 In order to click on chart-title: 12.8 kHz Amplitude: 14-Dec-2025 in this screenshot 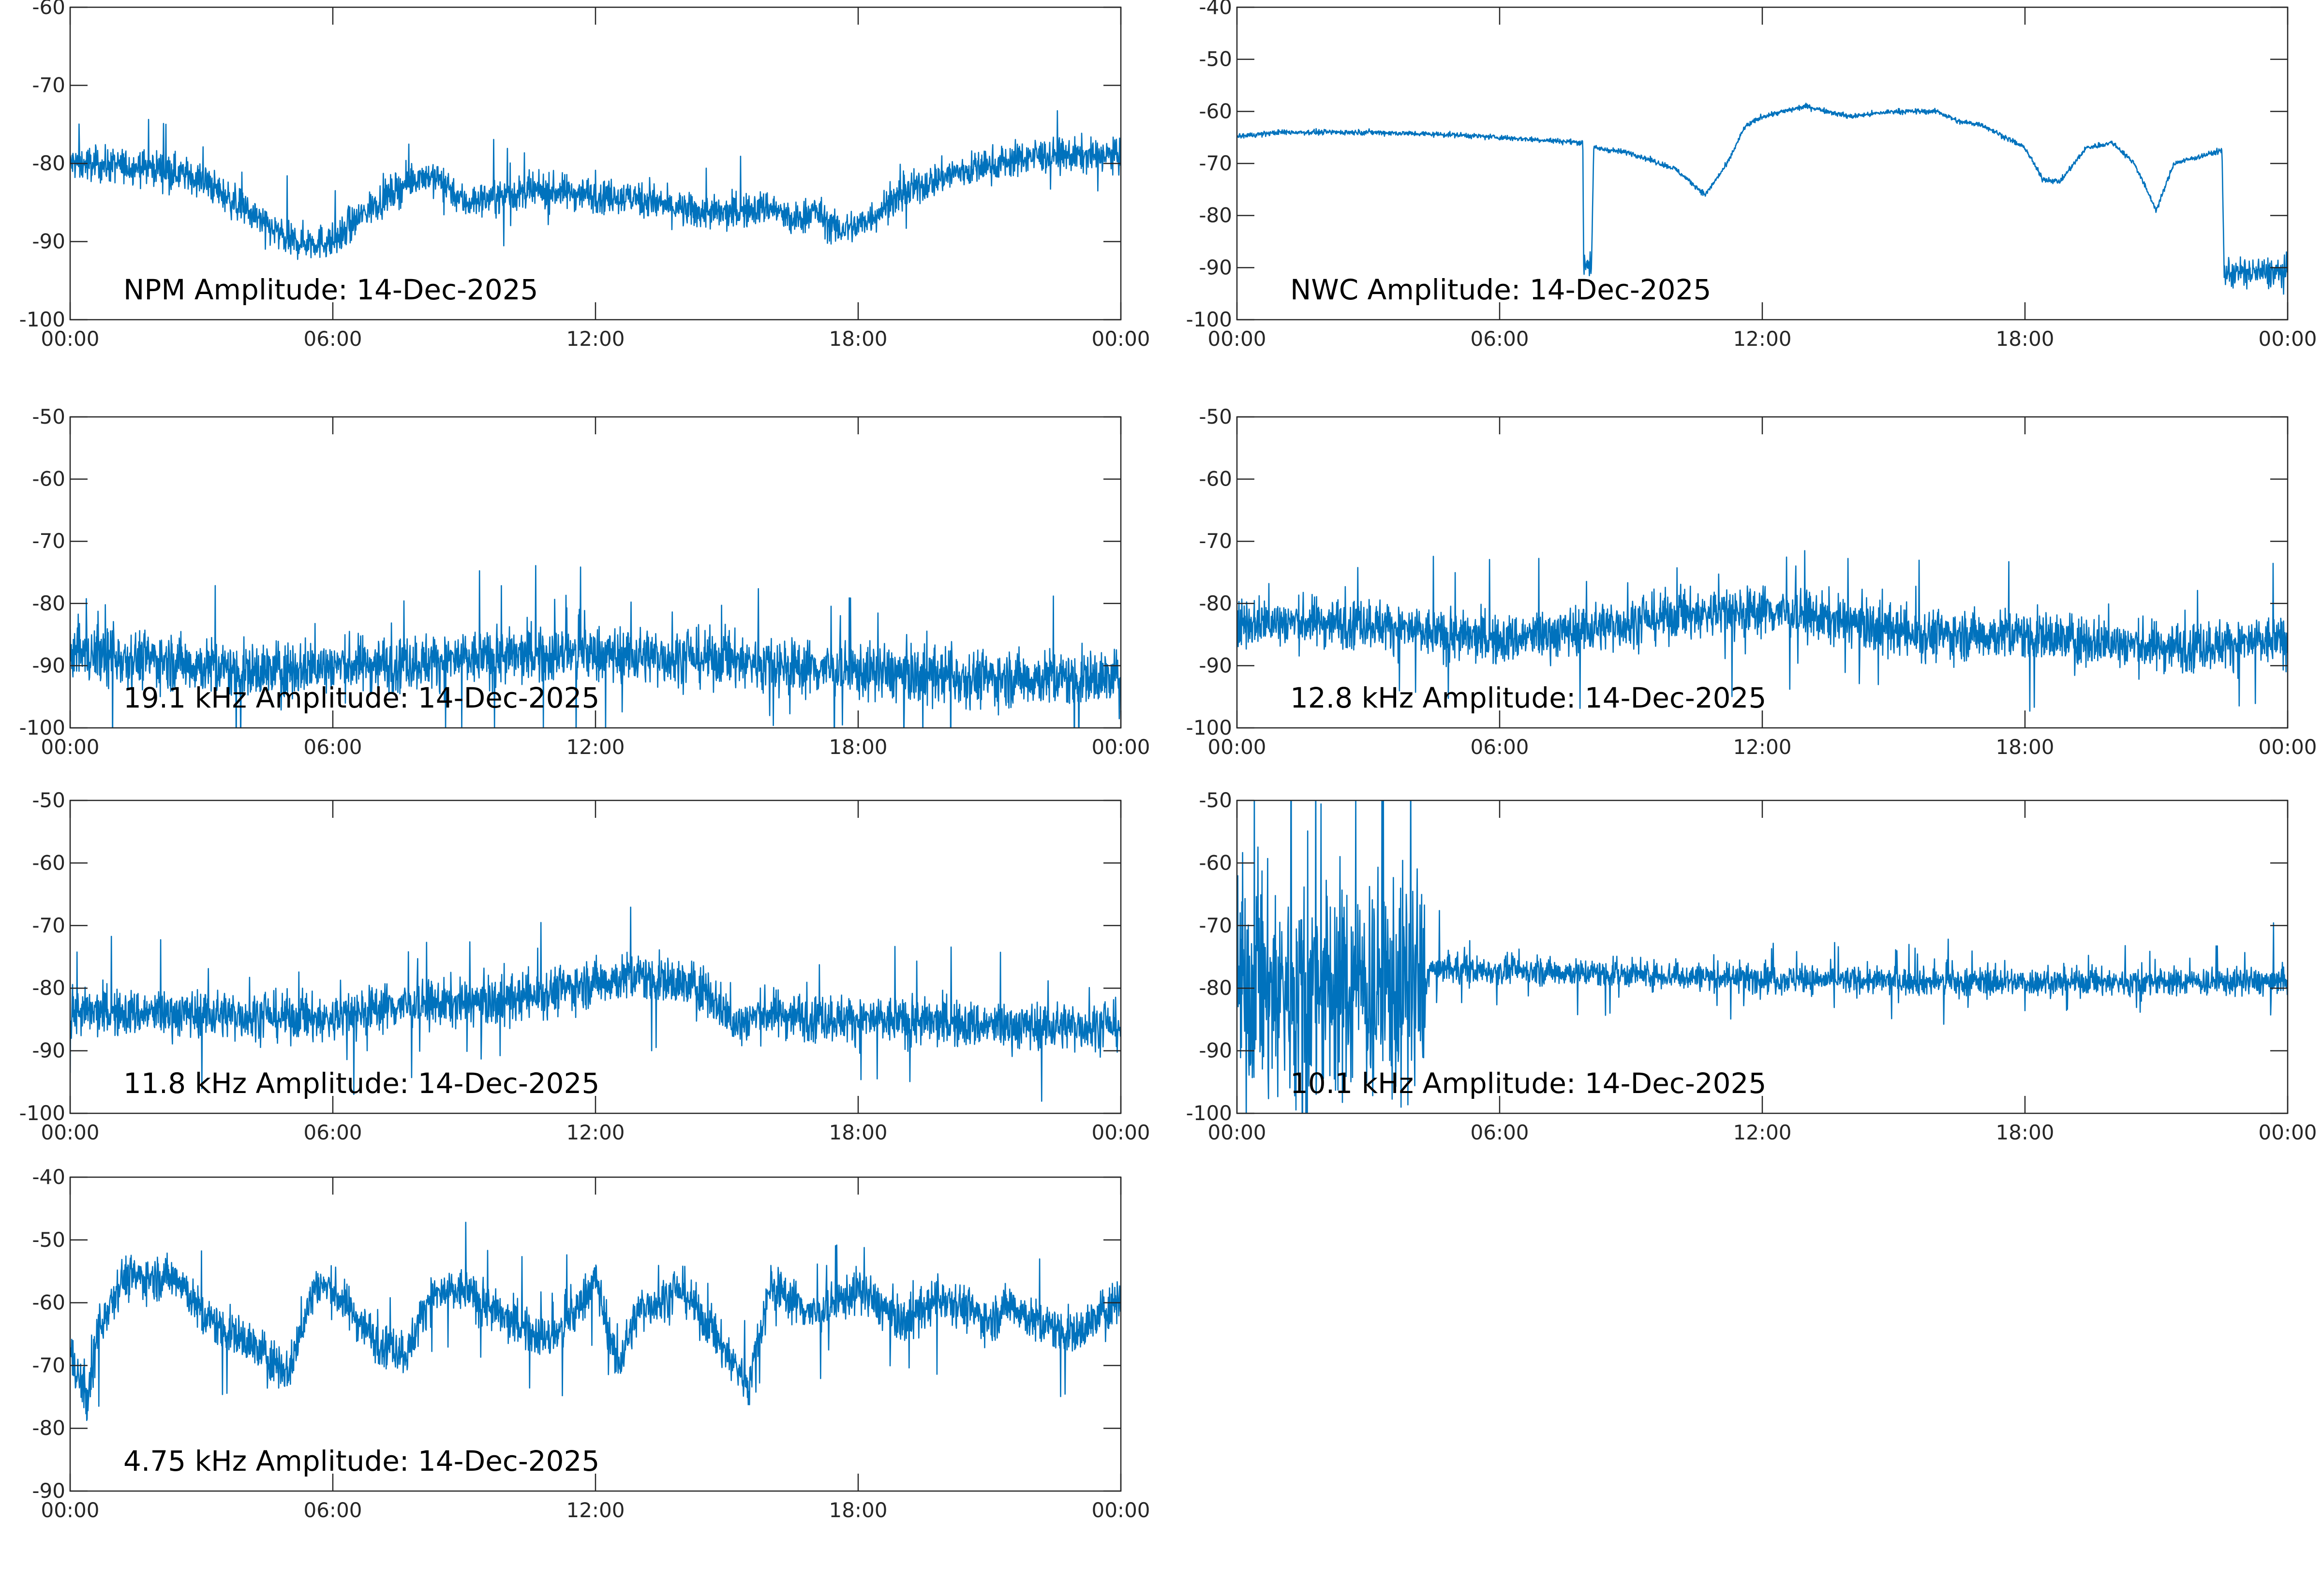, I will do `click(1528, 697)`.